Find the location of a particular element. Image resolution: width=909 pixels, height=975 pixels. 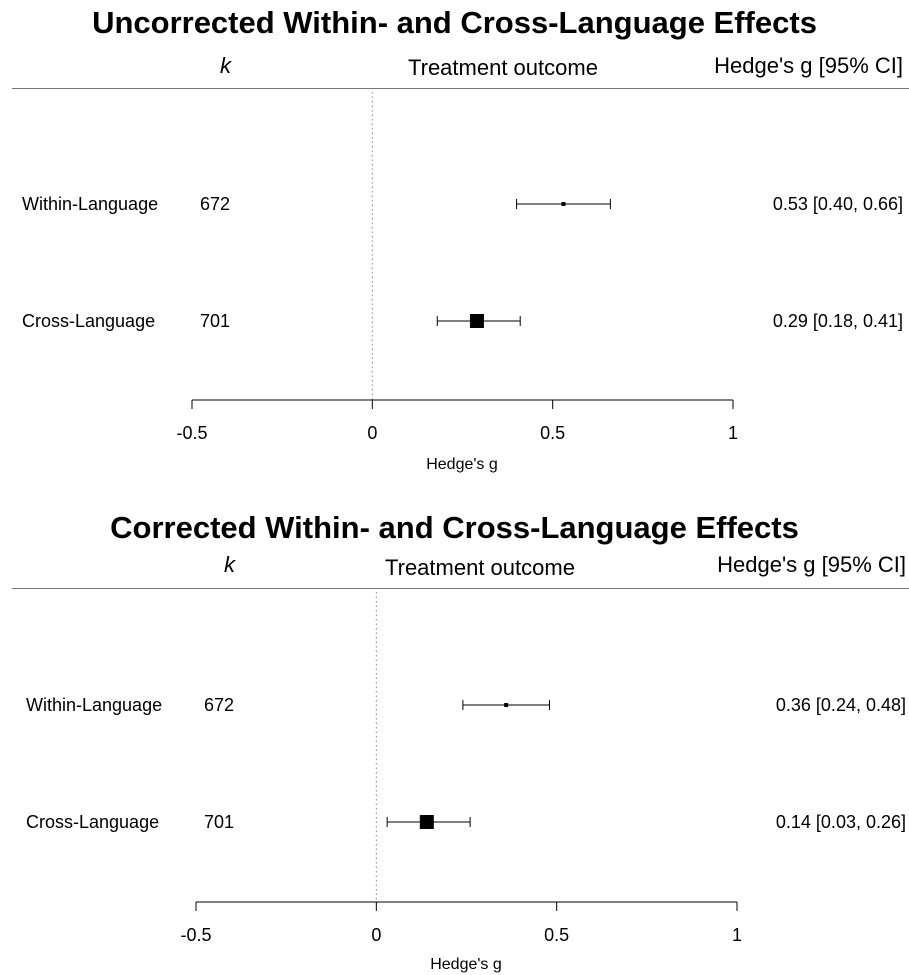

row-estimate-cross: 0.14 [0.03, 0.26] is located at coordinates (840, 822).